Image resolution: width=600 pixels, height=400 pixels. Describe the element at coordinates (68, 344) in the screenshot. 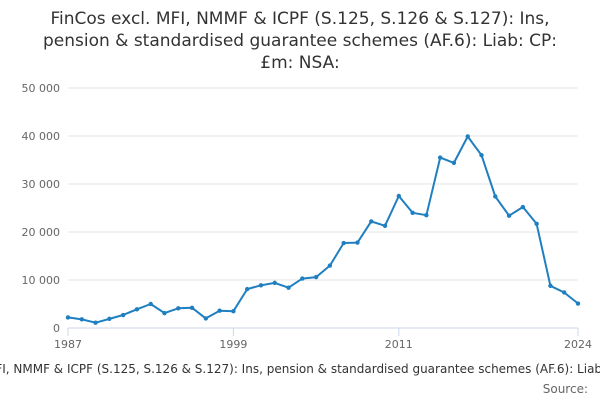

I see `x-tick-label: 1987` at that location.